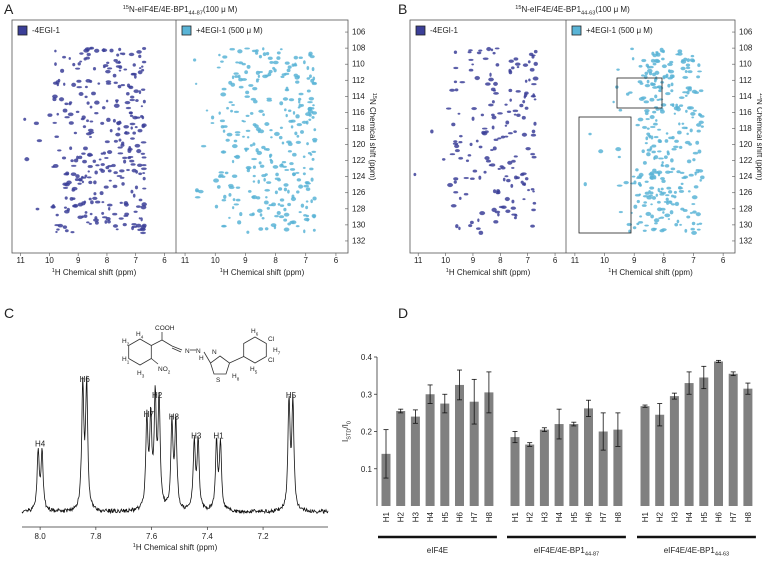  Describe the element at coordinates (208, 536) in the screenshot. I see `x-tick-label: 7.4` at that location.